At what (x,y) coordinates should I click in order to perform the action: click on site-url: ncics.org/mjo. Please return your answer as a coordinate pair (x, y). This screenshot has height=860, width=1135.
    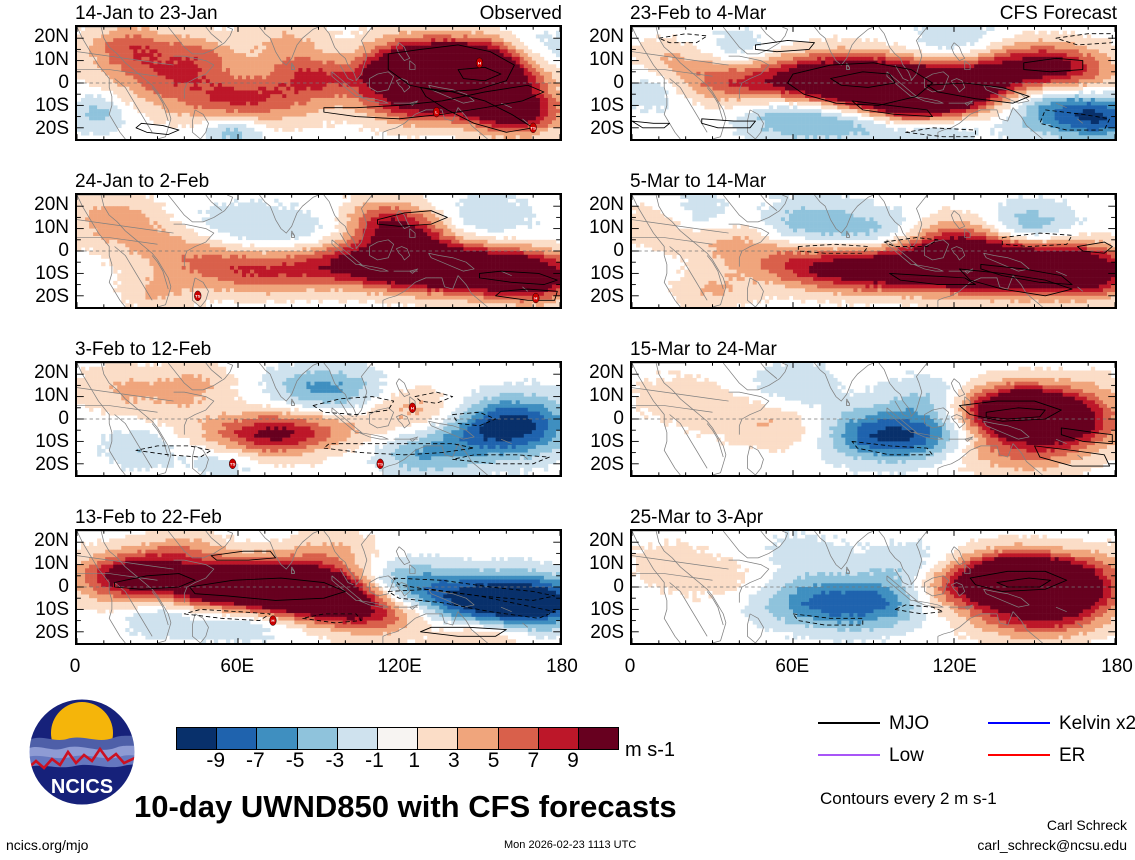
    Looking at the image, I should click on (47, 845).